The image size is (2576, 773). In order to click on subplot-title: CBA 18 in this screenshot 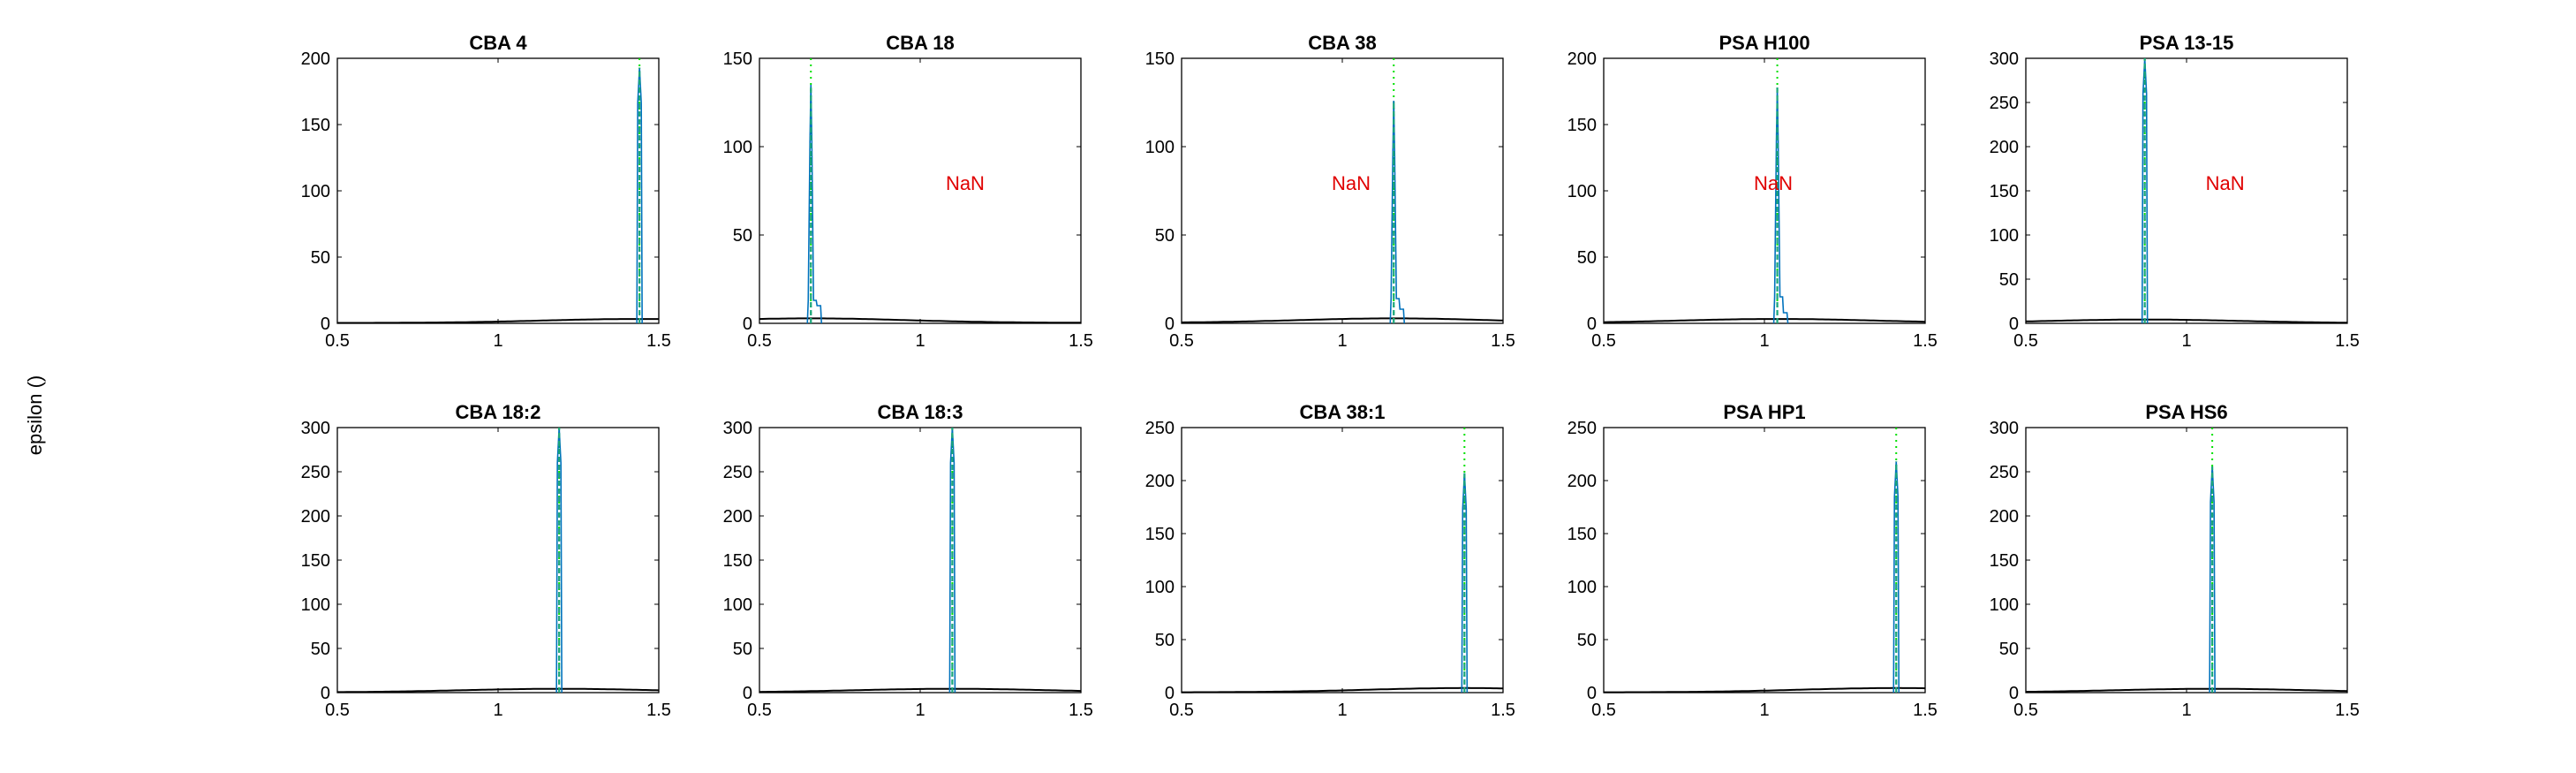, I will do `click(920, 43)`.